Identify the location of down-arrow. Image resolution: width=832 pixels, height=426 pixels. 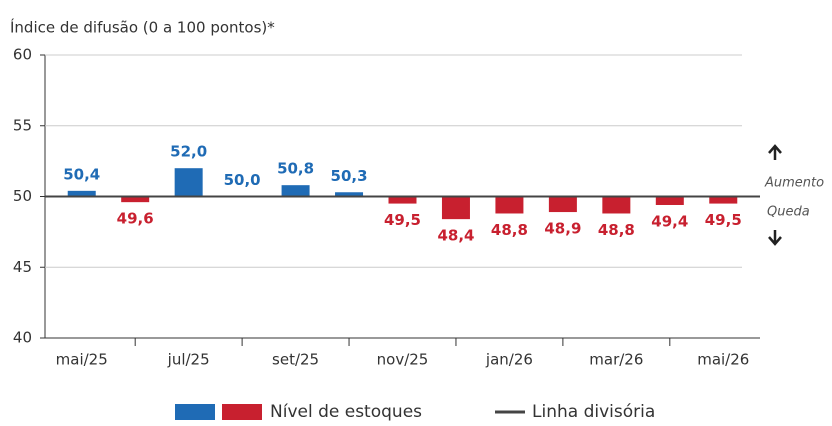
(775, 238).